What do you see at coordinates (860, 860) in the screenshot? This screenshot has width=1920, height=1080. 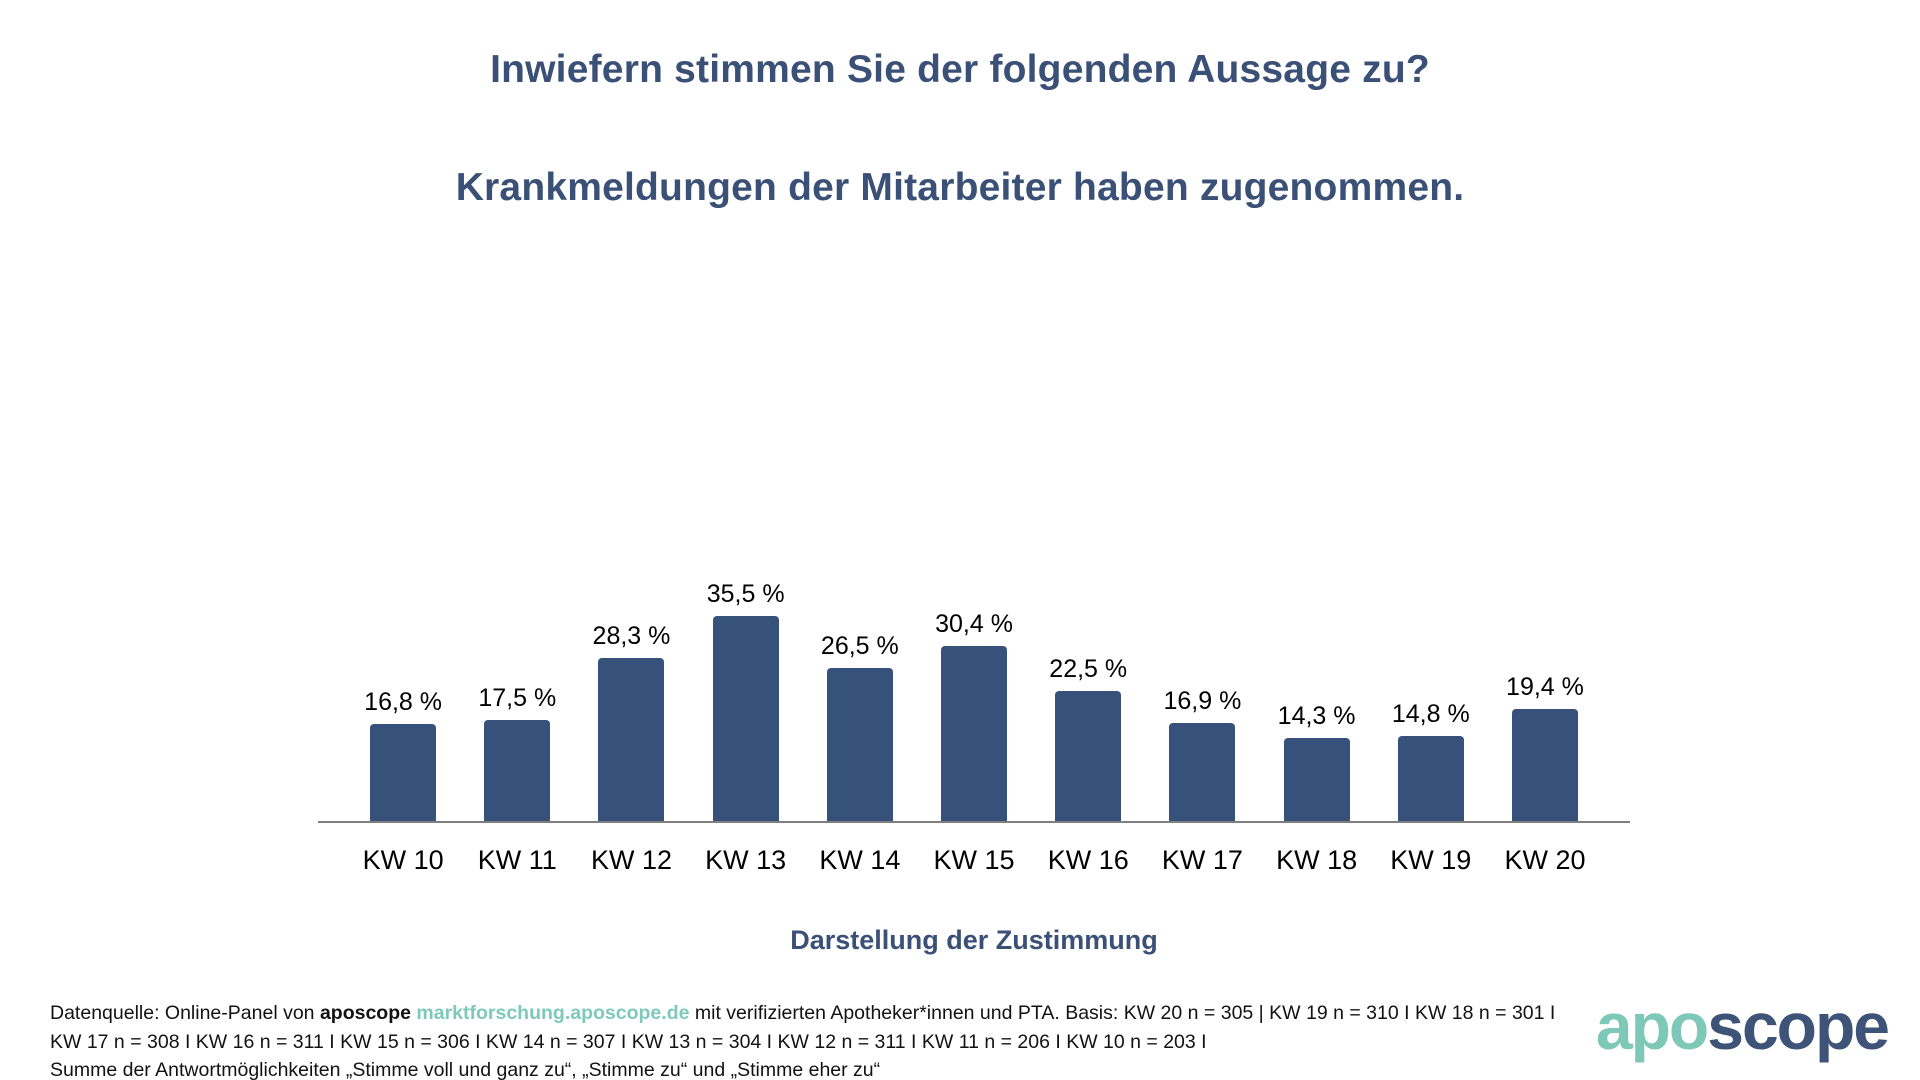 I see `x-axis-tick-label: KW 14` at bounding box center [860, 860].